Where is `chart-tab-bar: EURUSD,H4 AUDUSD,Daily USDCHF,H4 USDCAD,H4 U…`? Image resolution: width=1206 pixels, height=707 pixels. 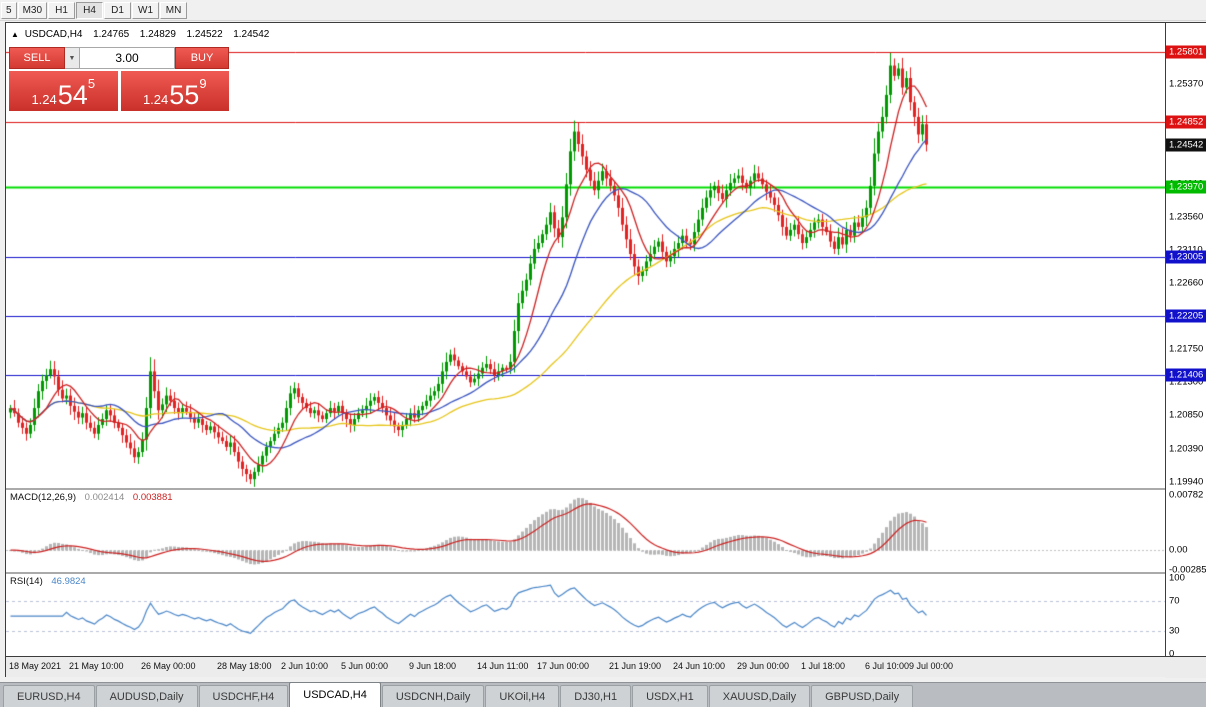
chart-tab-bar: EURUSD,H4 AUDUSD,Daily USDCHF,H4 USDCAD,H4 U… is located at coordinates (603, 694).